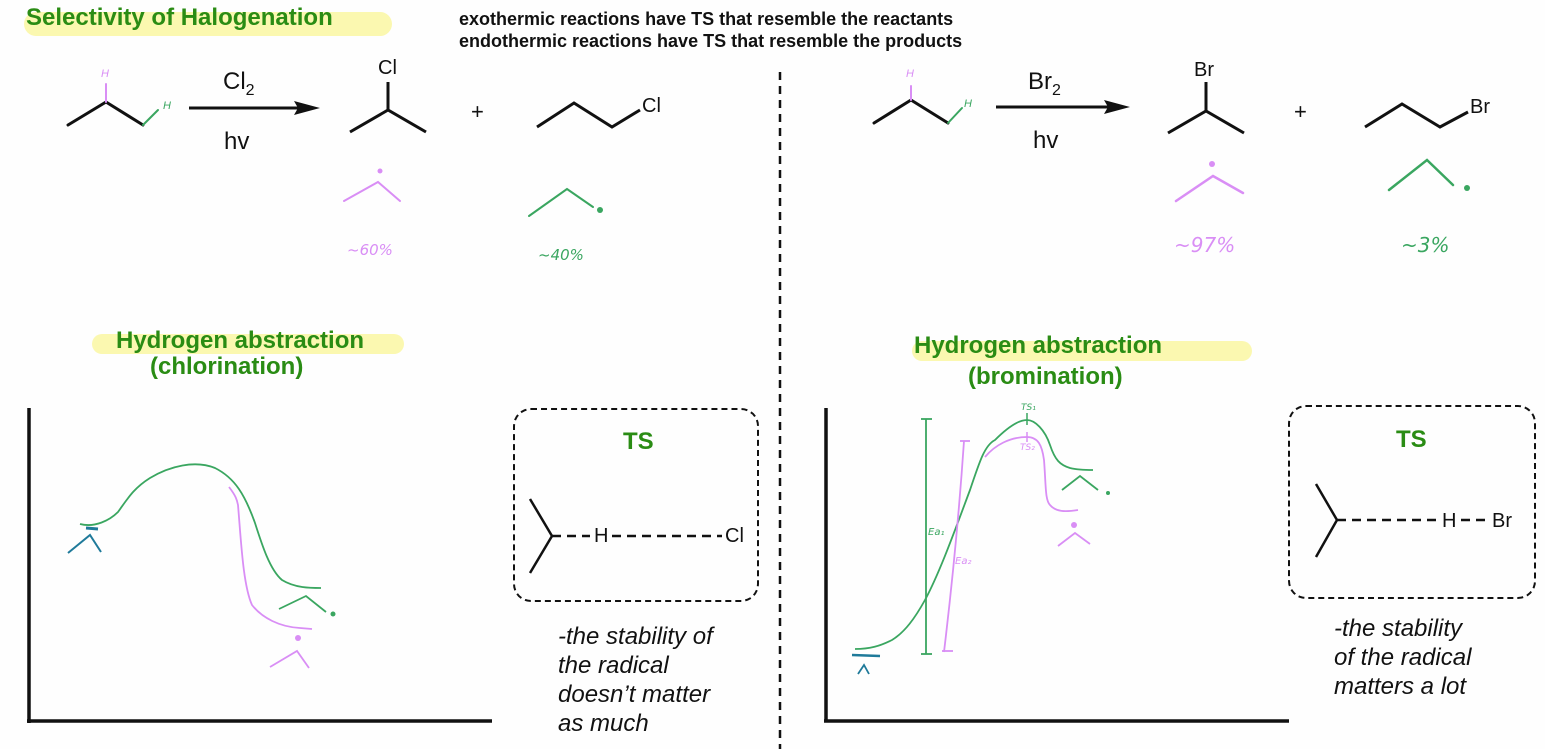  What do you see at coordinates (1416, 115) in the screenshot?
I see `n-propyl-bromide` at bounding box center [1416, 115].